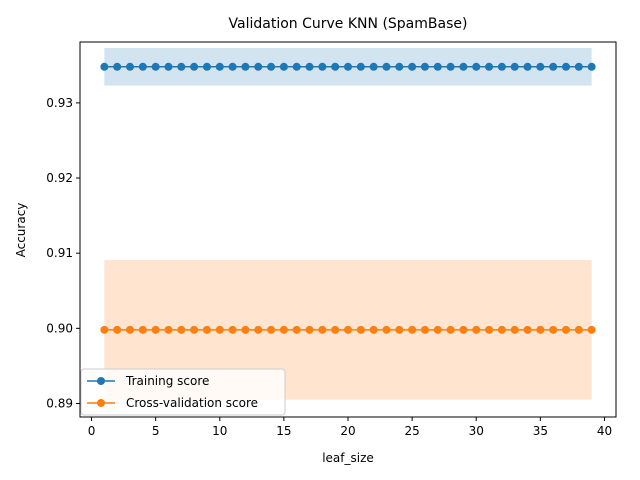 Image resolution: width=640 pixels, height=480 pixels. Describe the element at coordinates (59, 103) in the screenshot. I see `y-tick-label-4: 0.93` at that location.